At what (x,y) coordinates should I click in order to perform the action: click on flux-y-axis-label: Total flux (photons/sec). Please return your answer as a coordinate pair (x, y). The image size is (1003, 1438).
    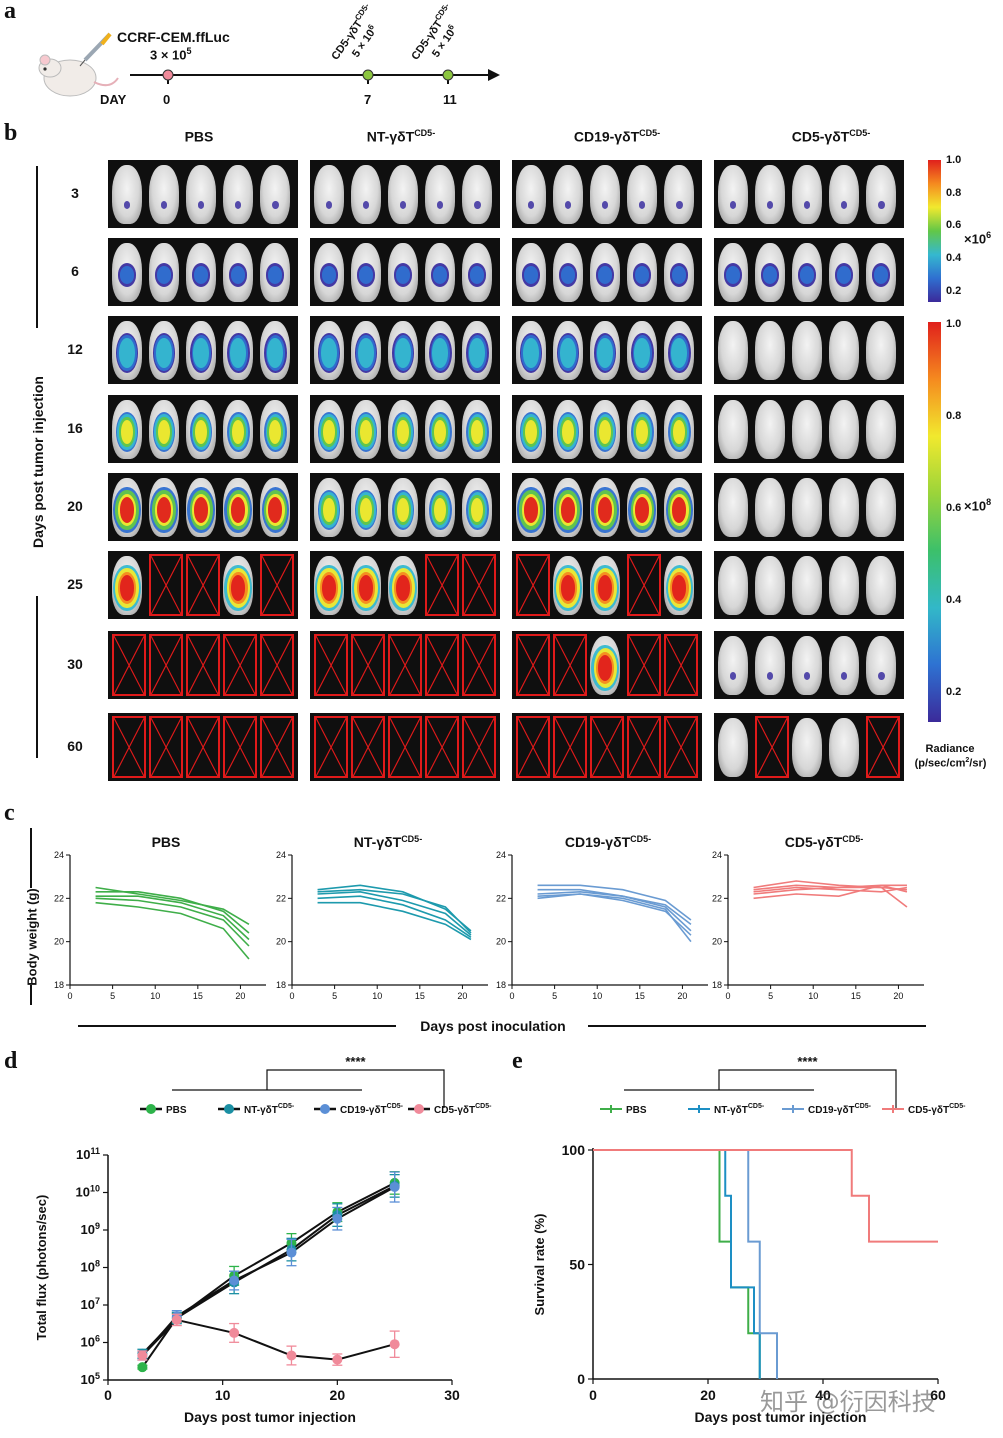
    Looking at the image, I should click on (41, 1268).